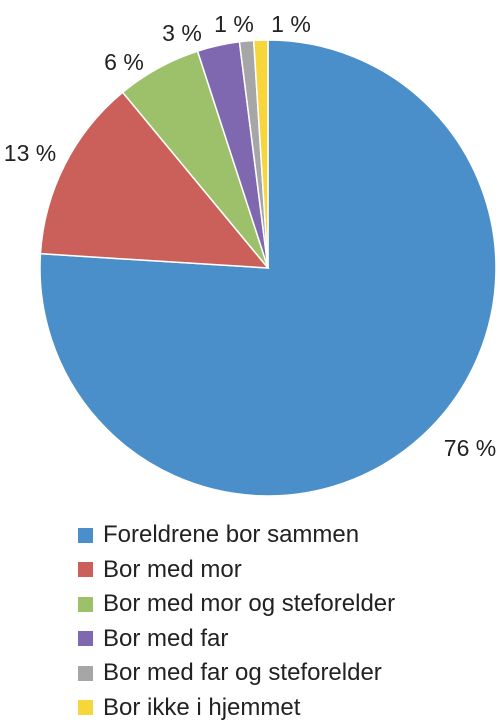 The height and width of the screenshot is (728, 500). I want to click on legend-label: Bor med mor, so click(172, 569).